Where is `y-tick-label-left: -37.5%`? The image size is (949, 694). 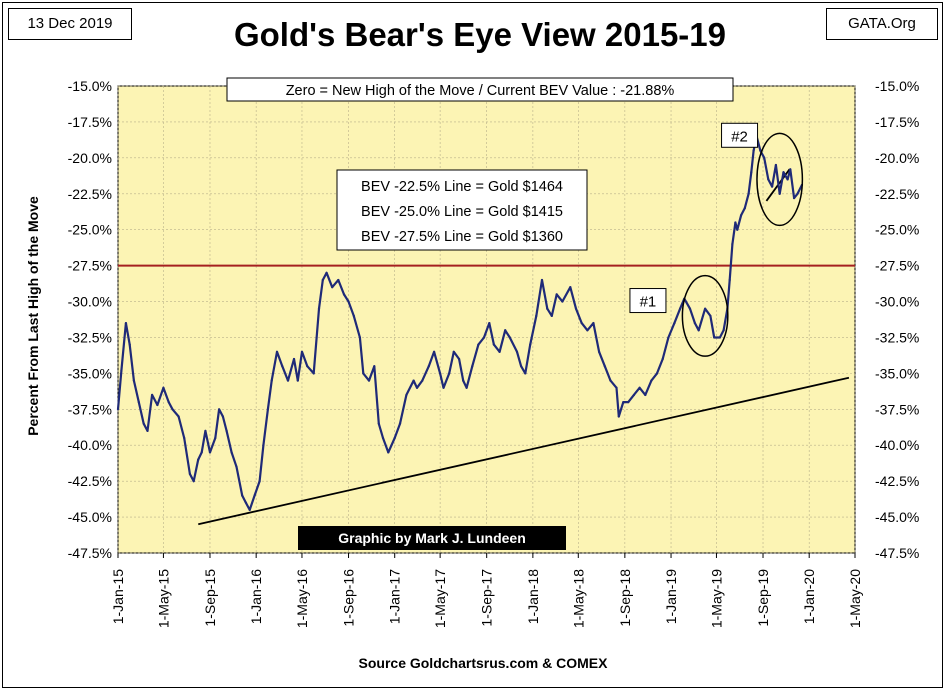
y-tick-label-left: -37.5% is located at coordinates (90, 409).